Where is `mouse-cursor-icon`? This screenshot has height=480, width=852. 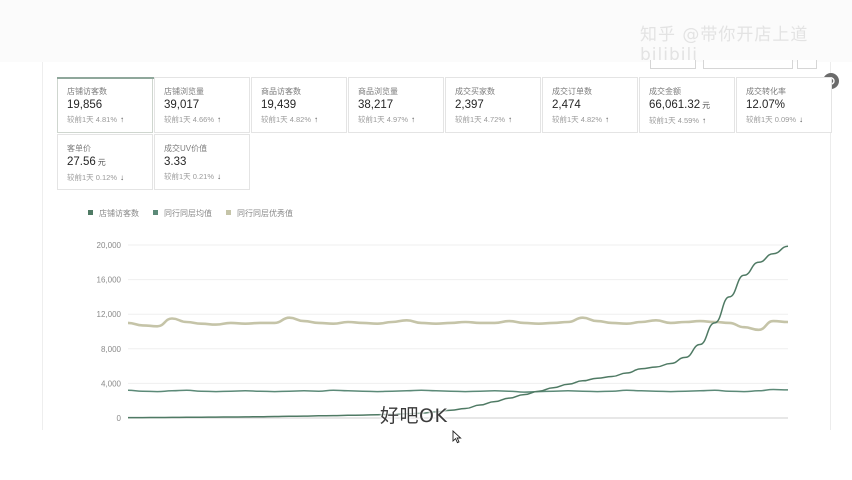
mouse-cursor-icon is located at coordinates (457, 437).